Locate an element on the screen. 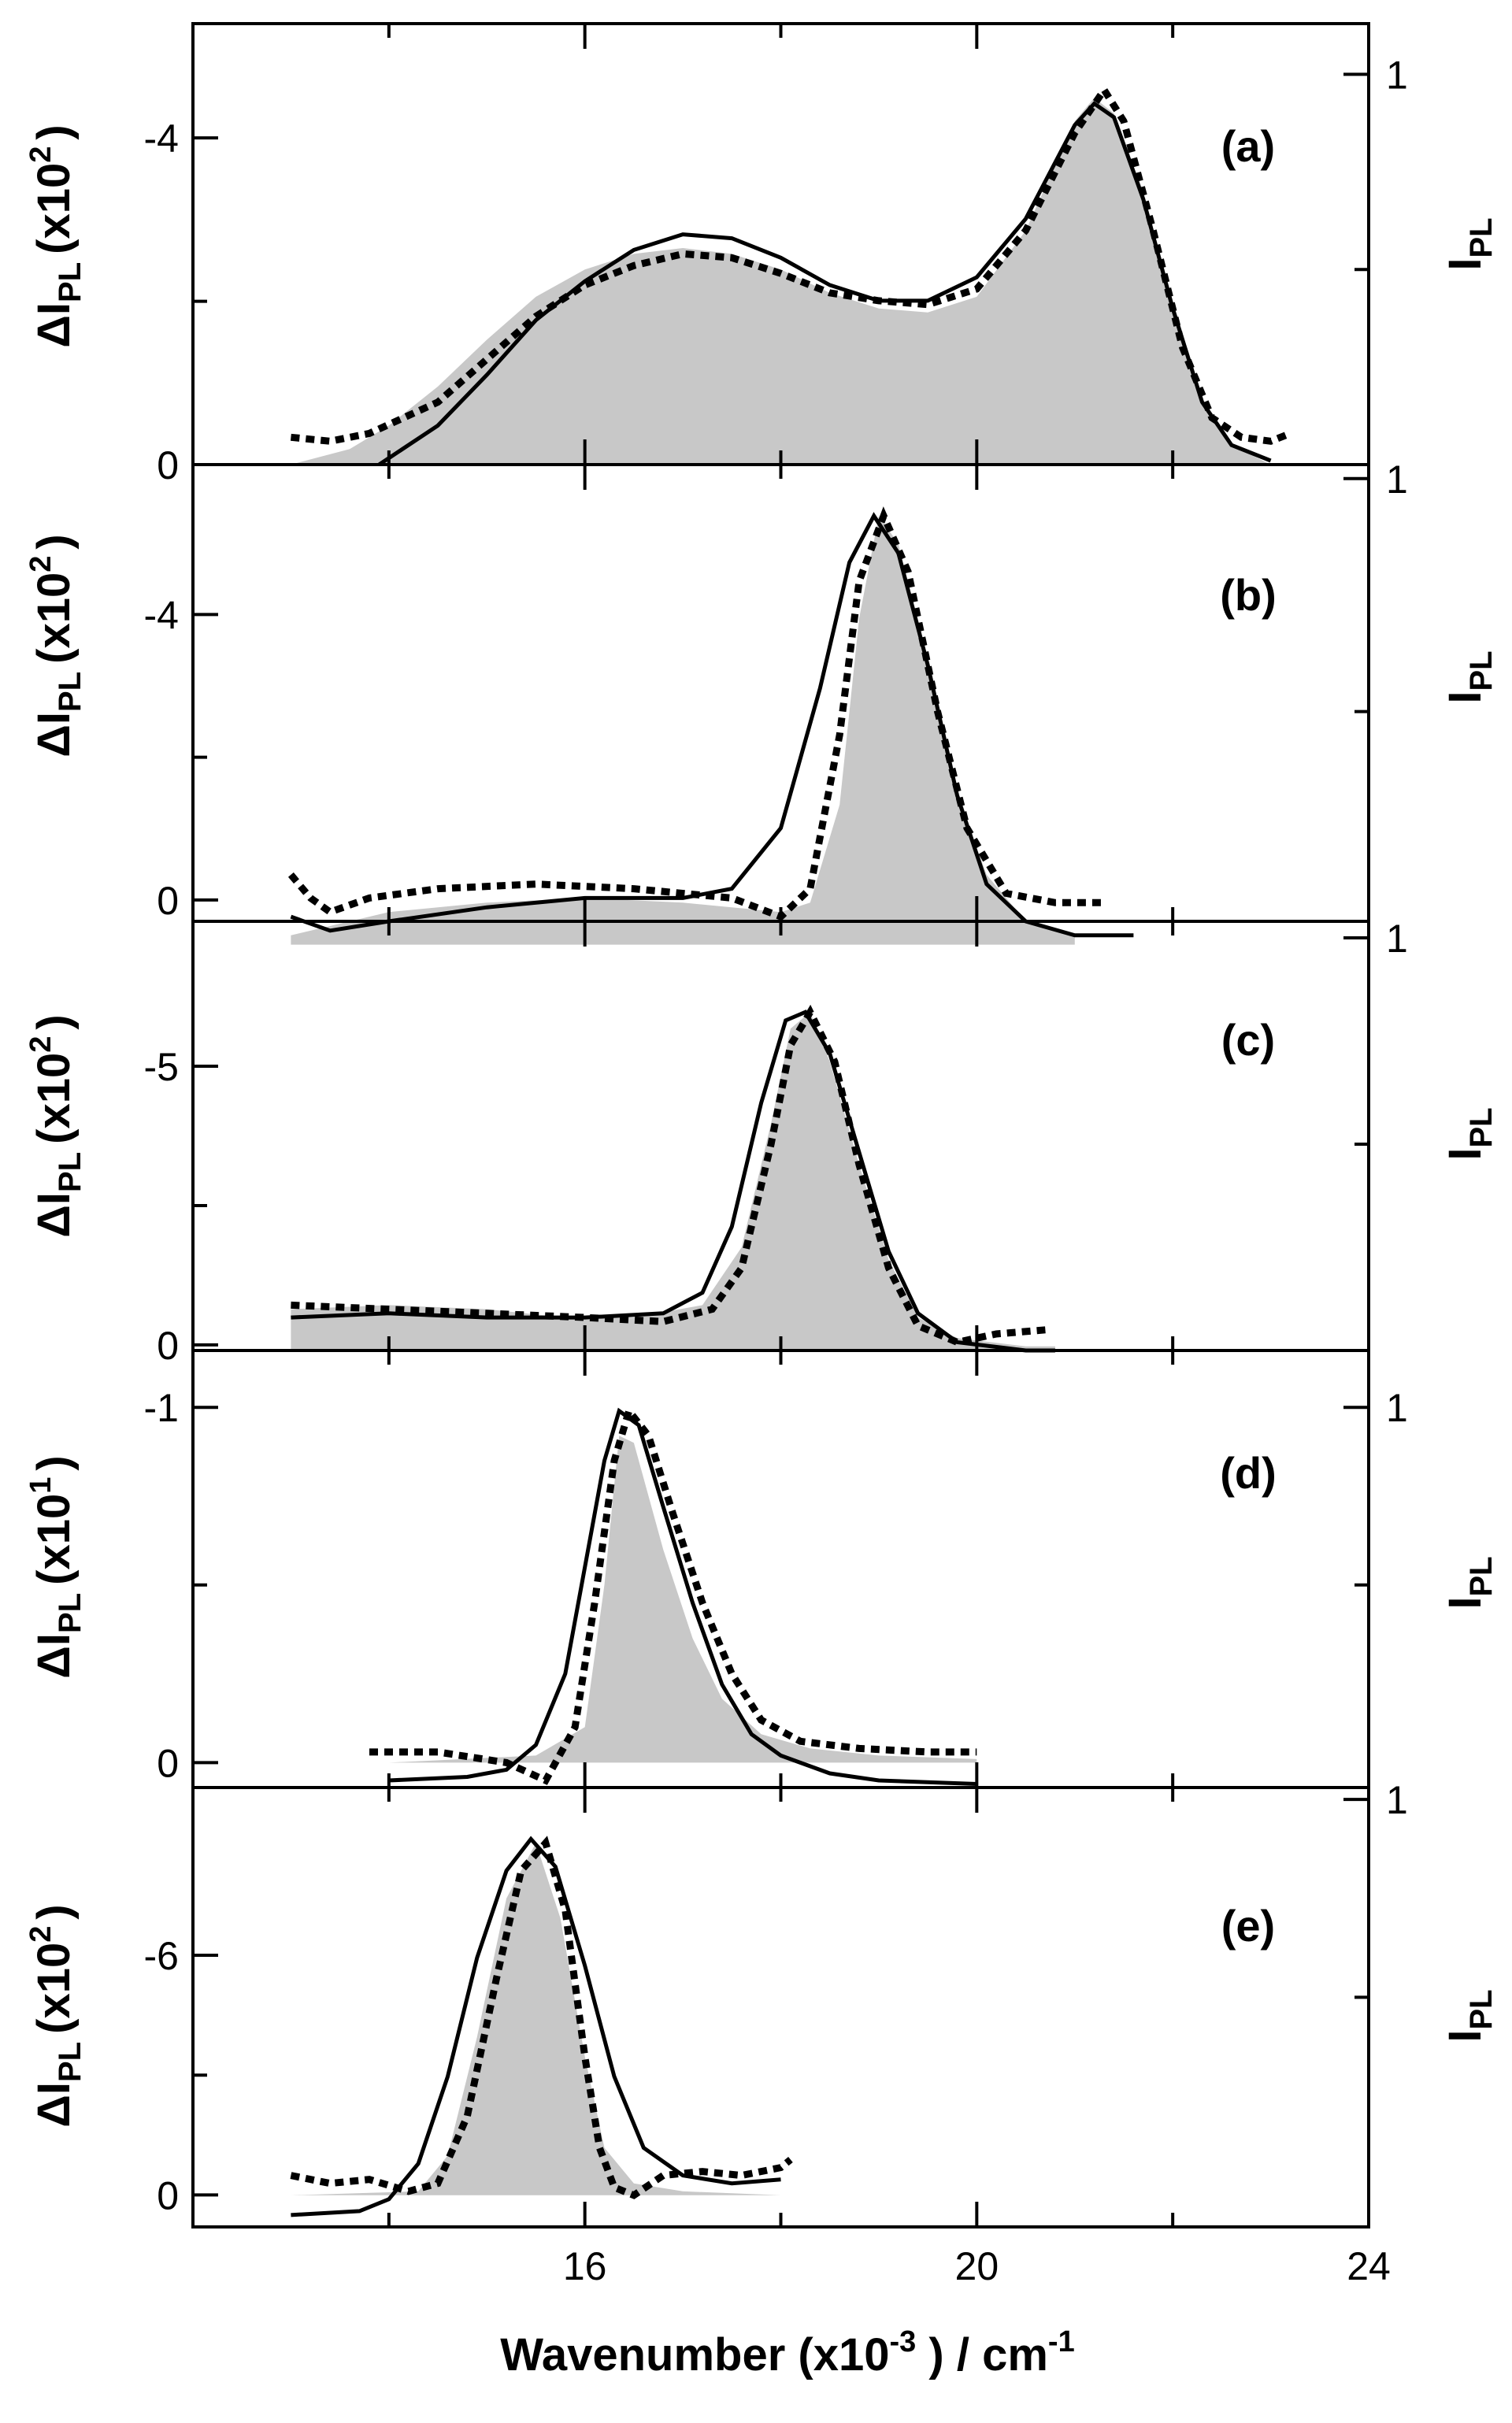 The height and width of the screenshot is (2423, 1512). left-axis-title: ΔIPL(x101) is located at coordinates (55, 1567).